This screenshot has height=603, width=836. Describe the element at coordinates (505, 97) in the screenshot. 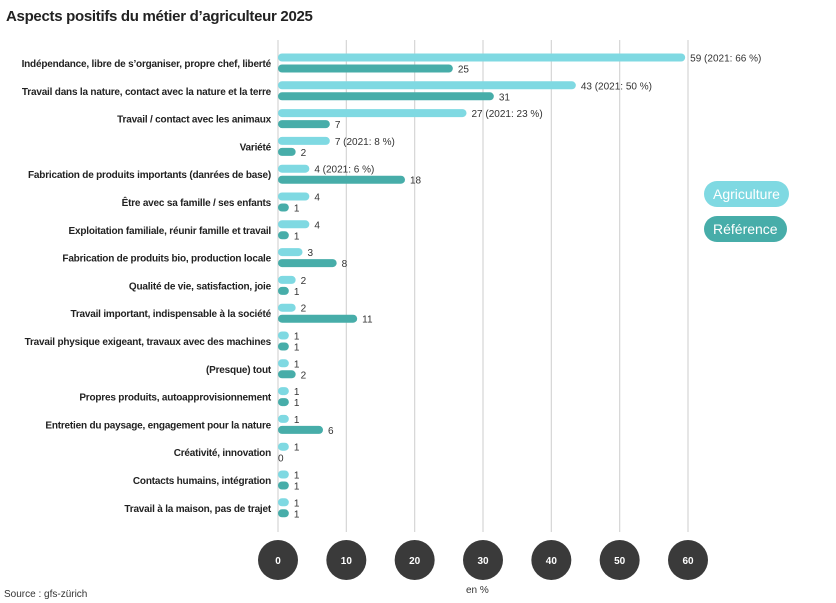

I see `data-label: 31` at that location.